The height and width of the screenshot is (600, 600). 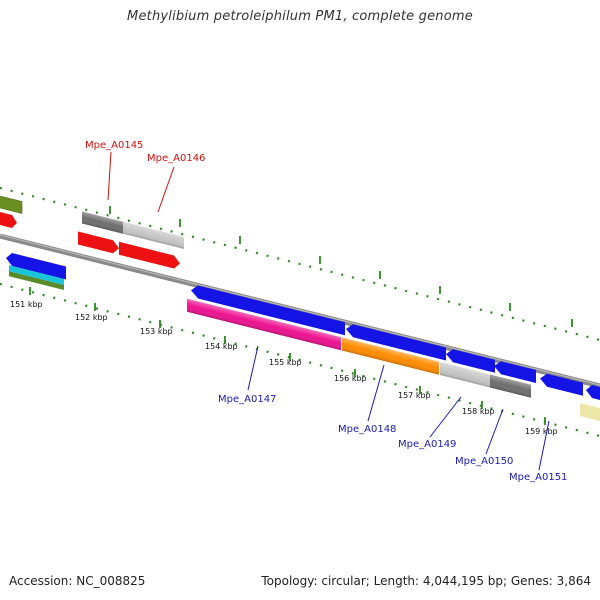 I want to click on gene-label-a0149: Mpe_A0149, so click(x=427, y=444).